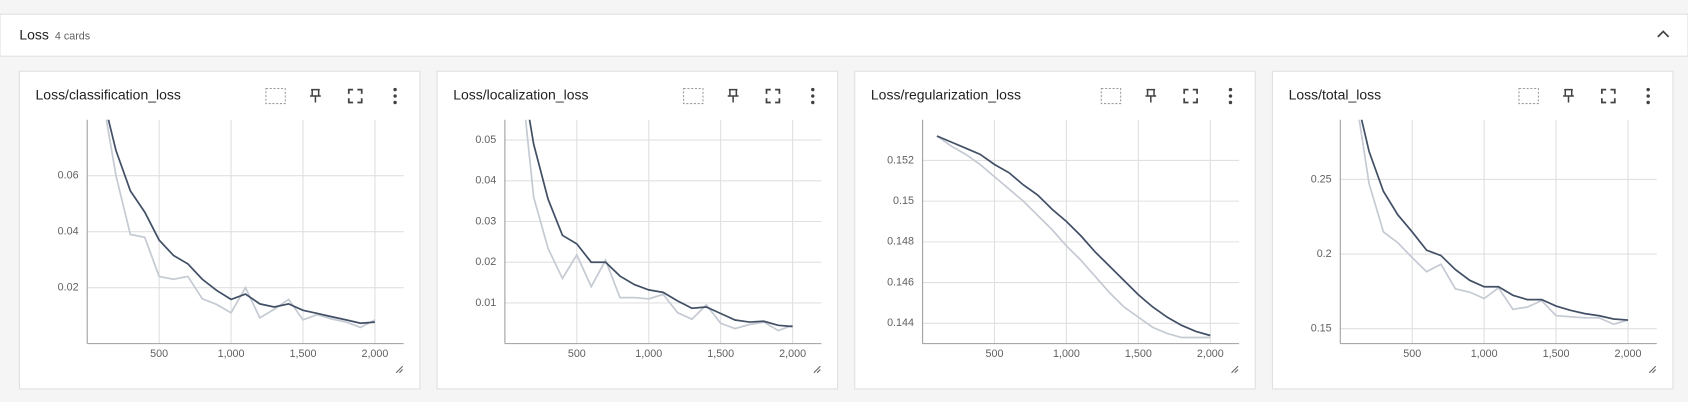 The height and width of the screenshot is (402, 1688). Describe the element at coordinates (1324, 254) in the screenshot. I see `y-tick-label: 0.2` at that location.